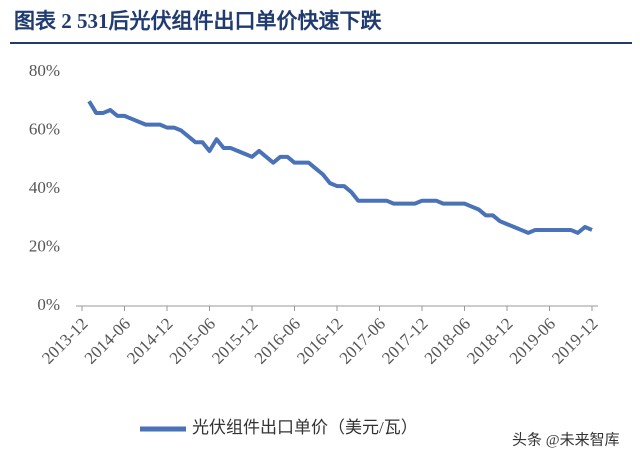  What do you see at coordinates (278, 341) in the screenshot?
I see `x-tick-label: 2016-06` at bounding box center [278, 341].